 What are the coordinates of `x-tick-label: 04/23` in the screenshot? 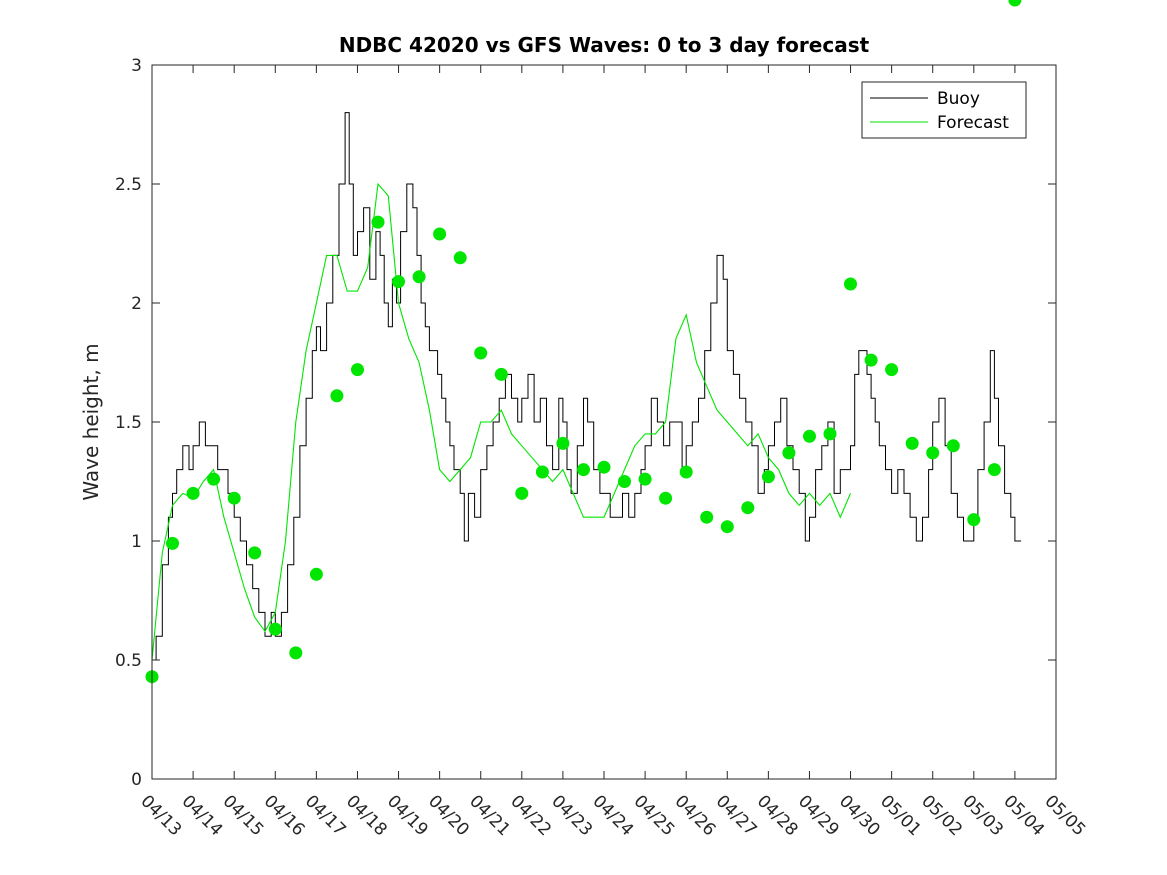 It's located at (571, 815).